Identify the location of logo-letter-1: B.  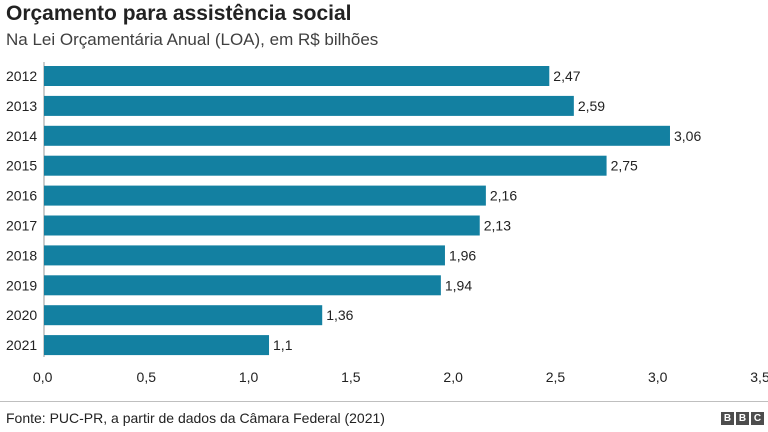
(727, 418).